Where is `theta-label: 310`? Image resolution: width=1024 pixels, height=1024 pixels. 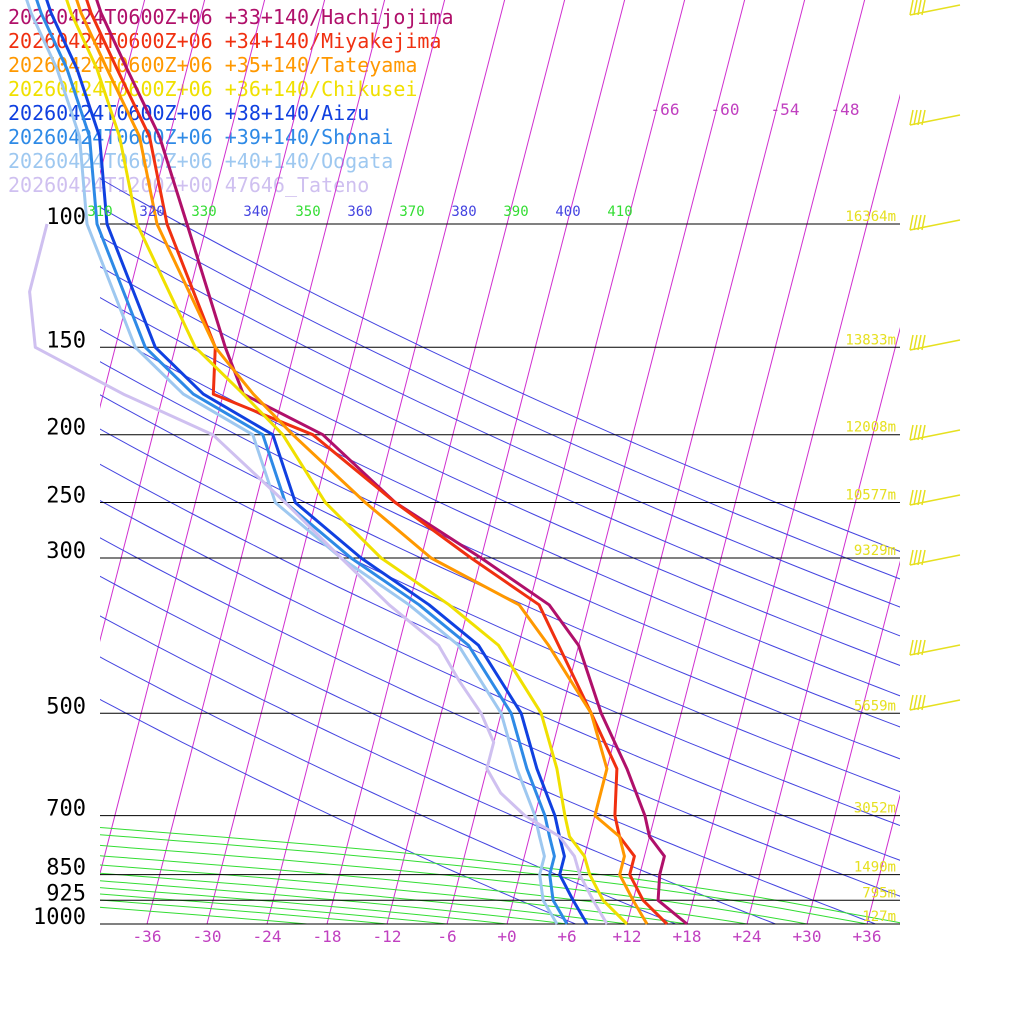 theta-label: 310 is located at coordinates (99, 212).